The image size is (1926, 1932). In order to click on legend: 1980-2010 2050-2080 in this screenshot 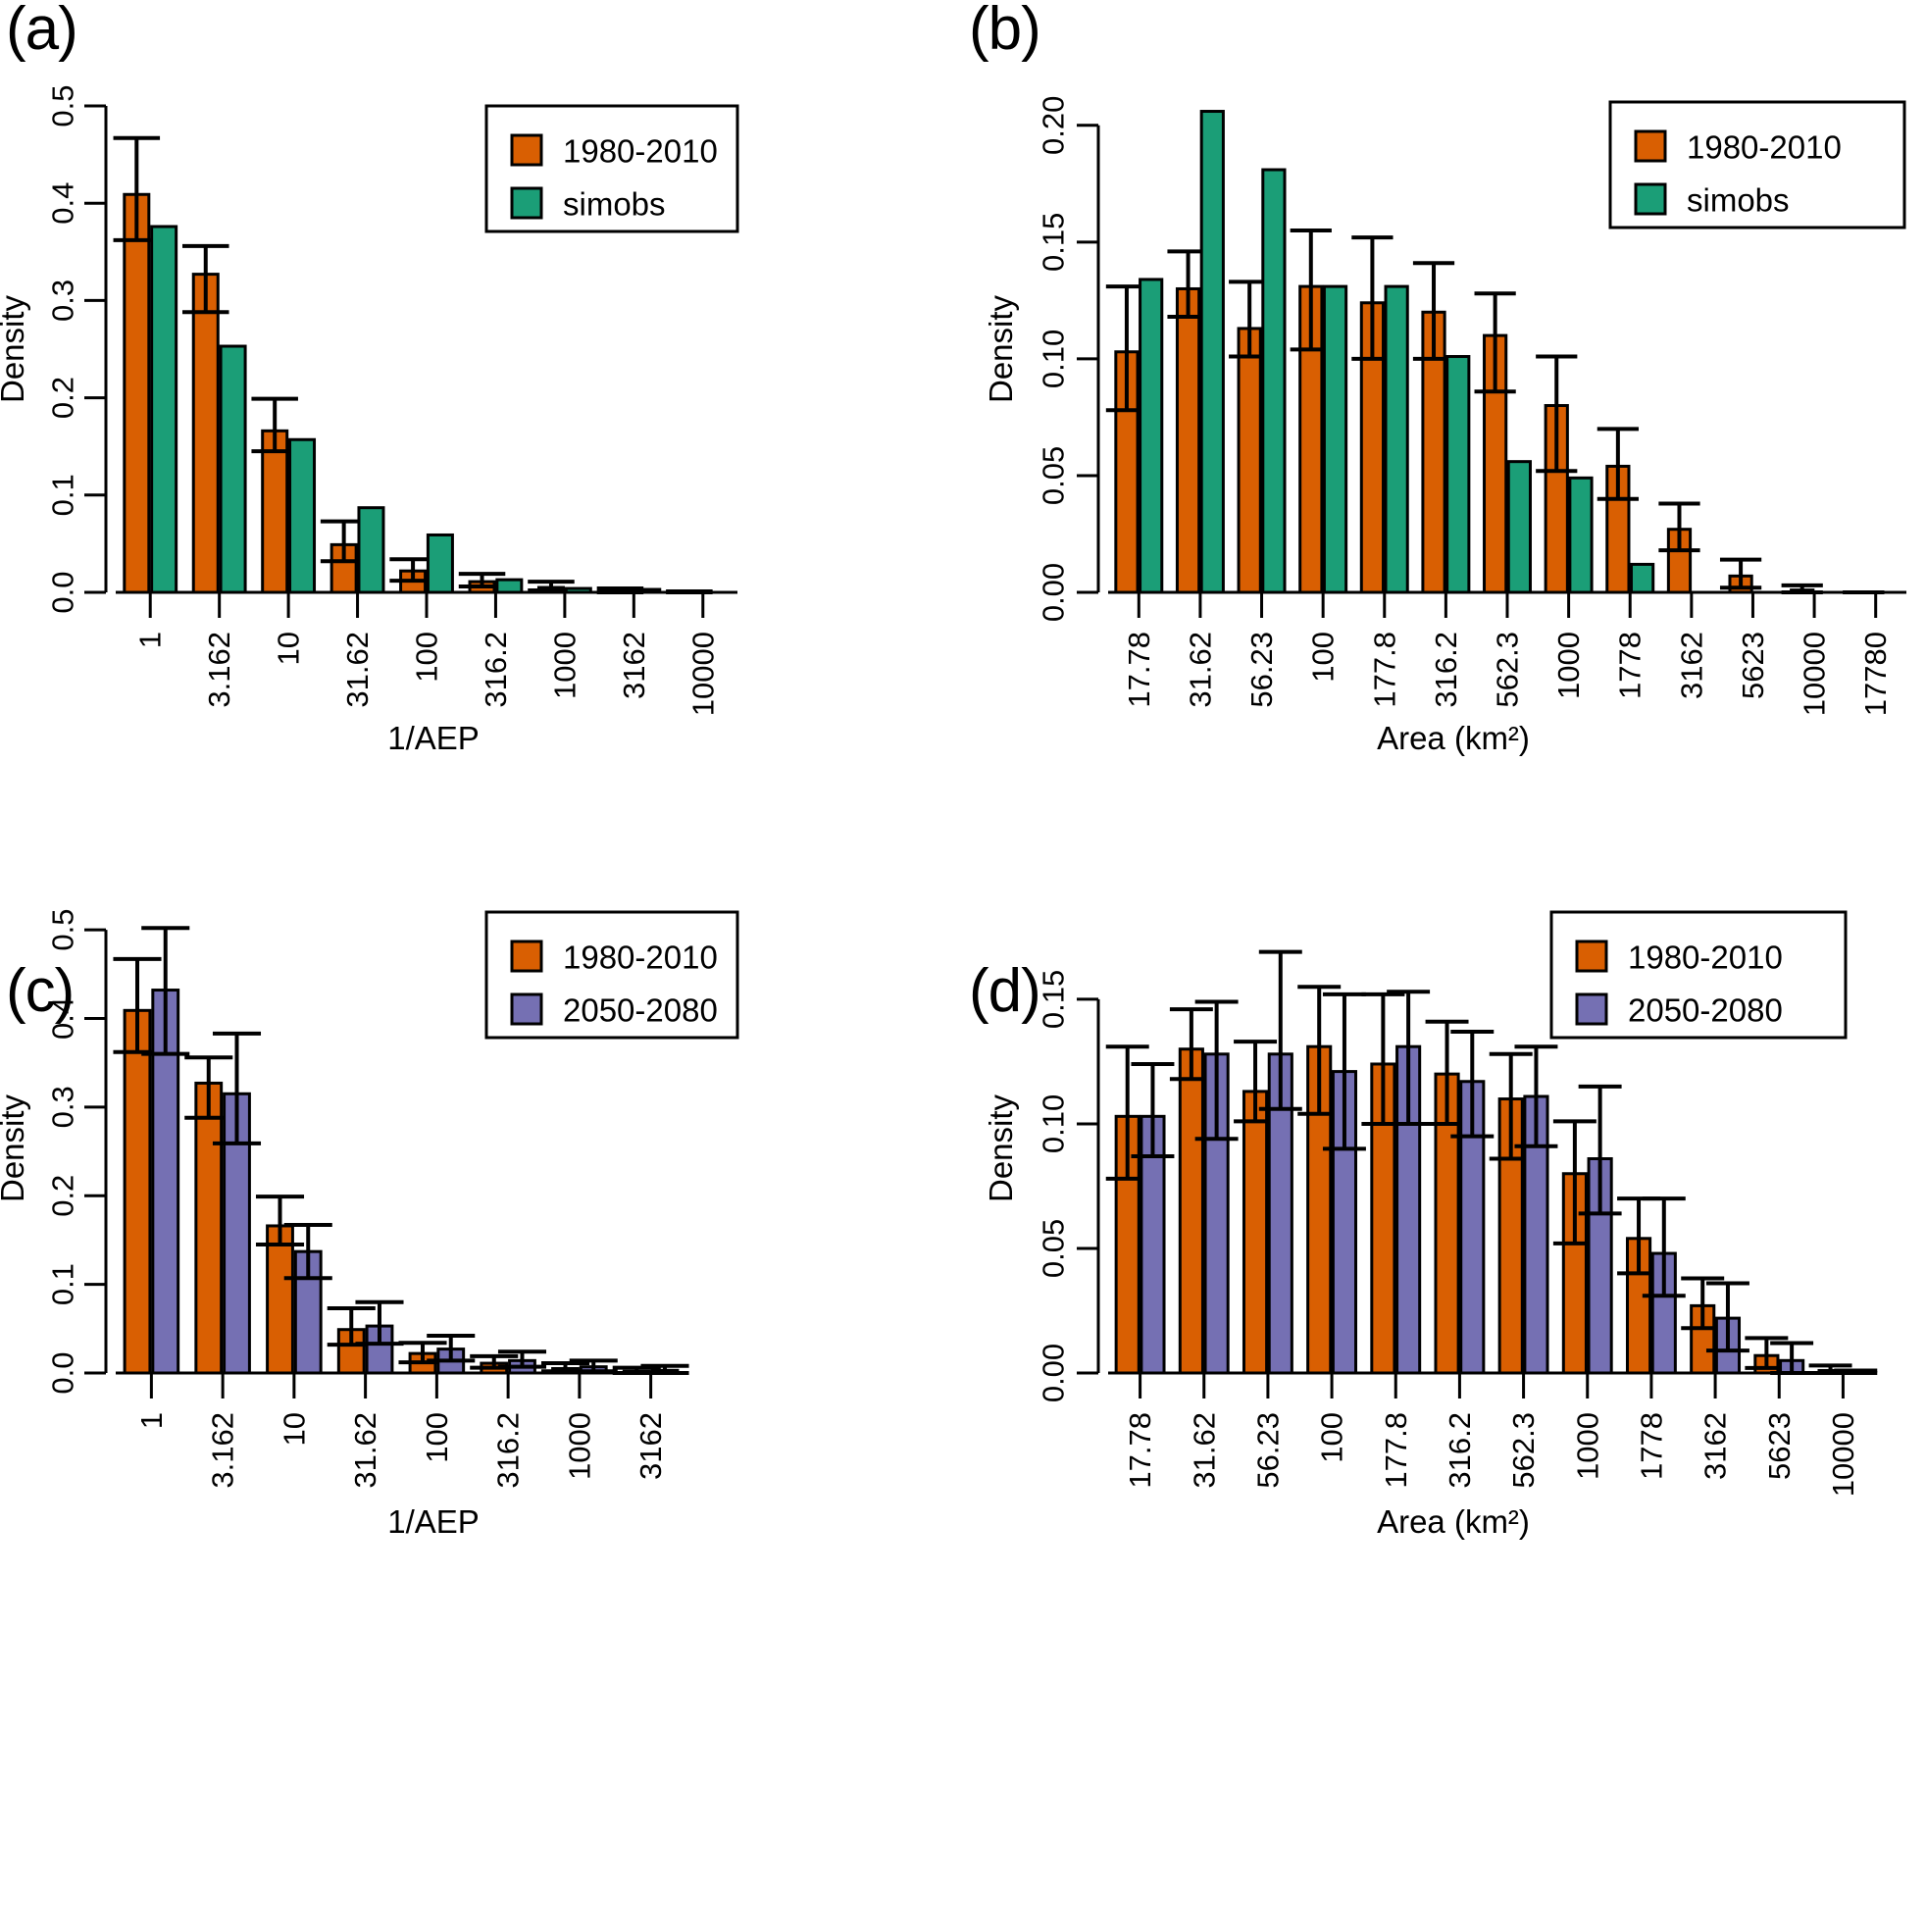, I will do `click(1698, 975)`.